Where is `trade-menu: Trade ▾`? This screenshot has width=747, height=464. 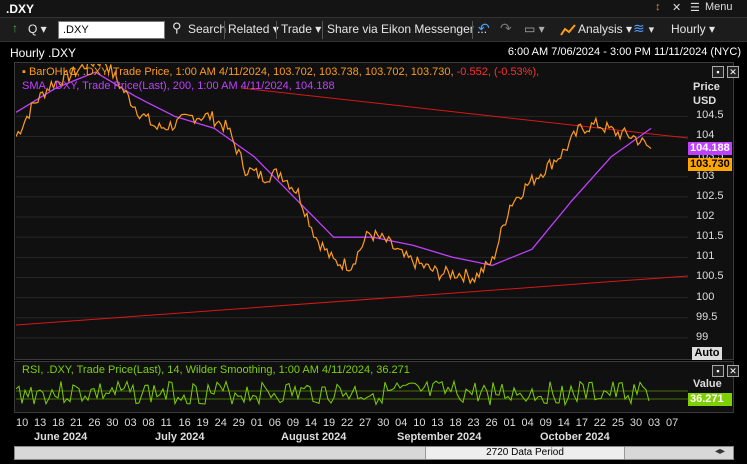
trade-menu: Trade ▾ is located at coordinates (301, 29).